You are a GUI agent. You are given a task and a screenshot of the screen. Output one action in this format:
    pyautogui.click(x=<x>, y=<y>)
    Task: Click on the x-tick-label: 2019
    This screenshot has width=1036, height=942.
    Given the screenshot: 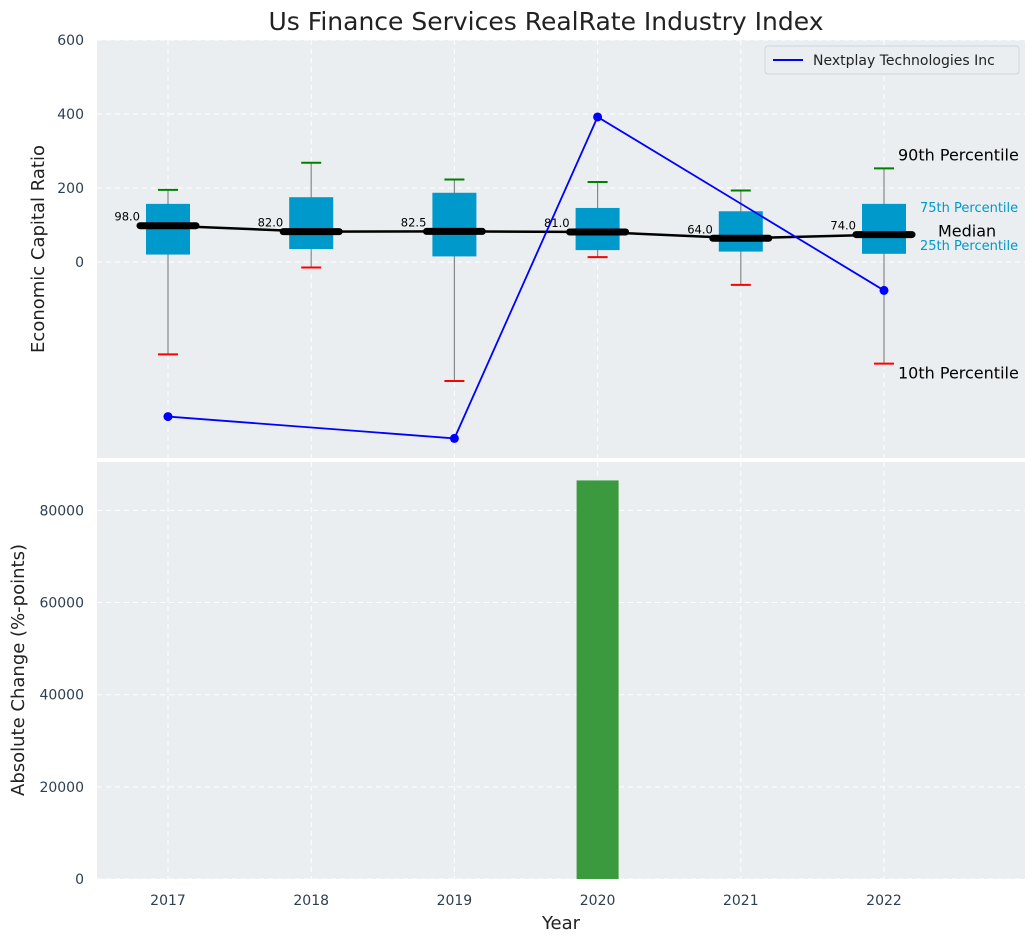 What is the action you would take?
    pyautogui.click(x=455, y=901)
    